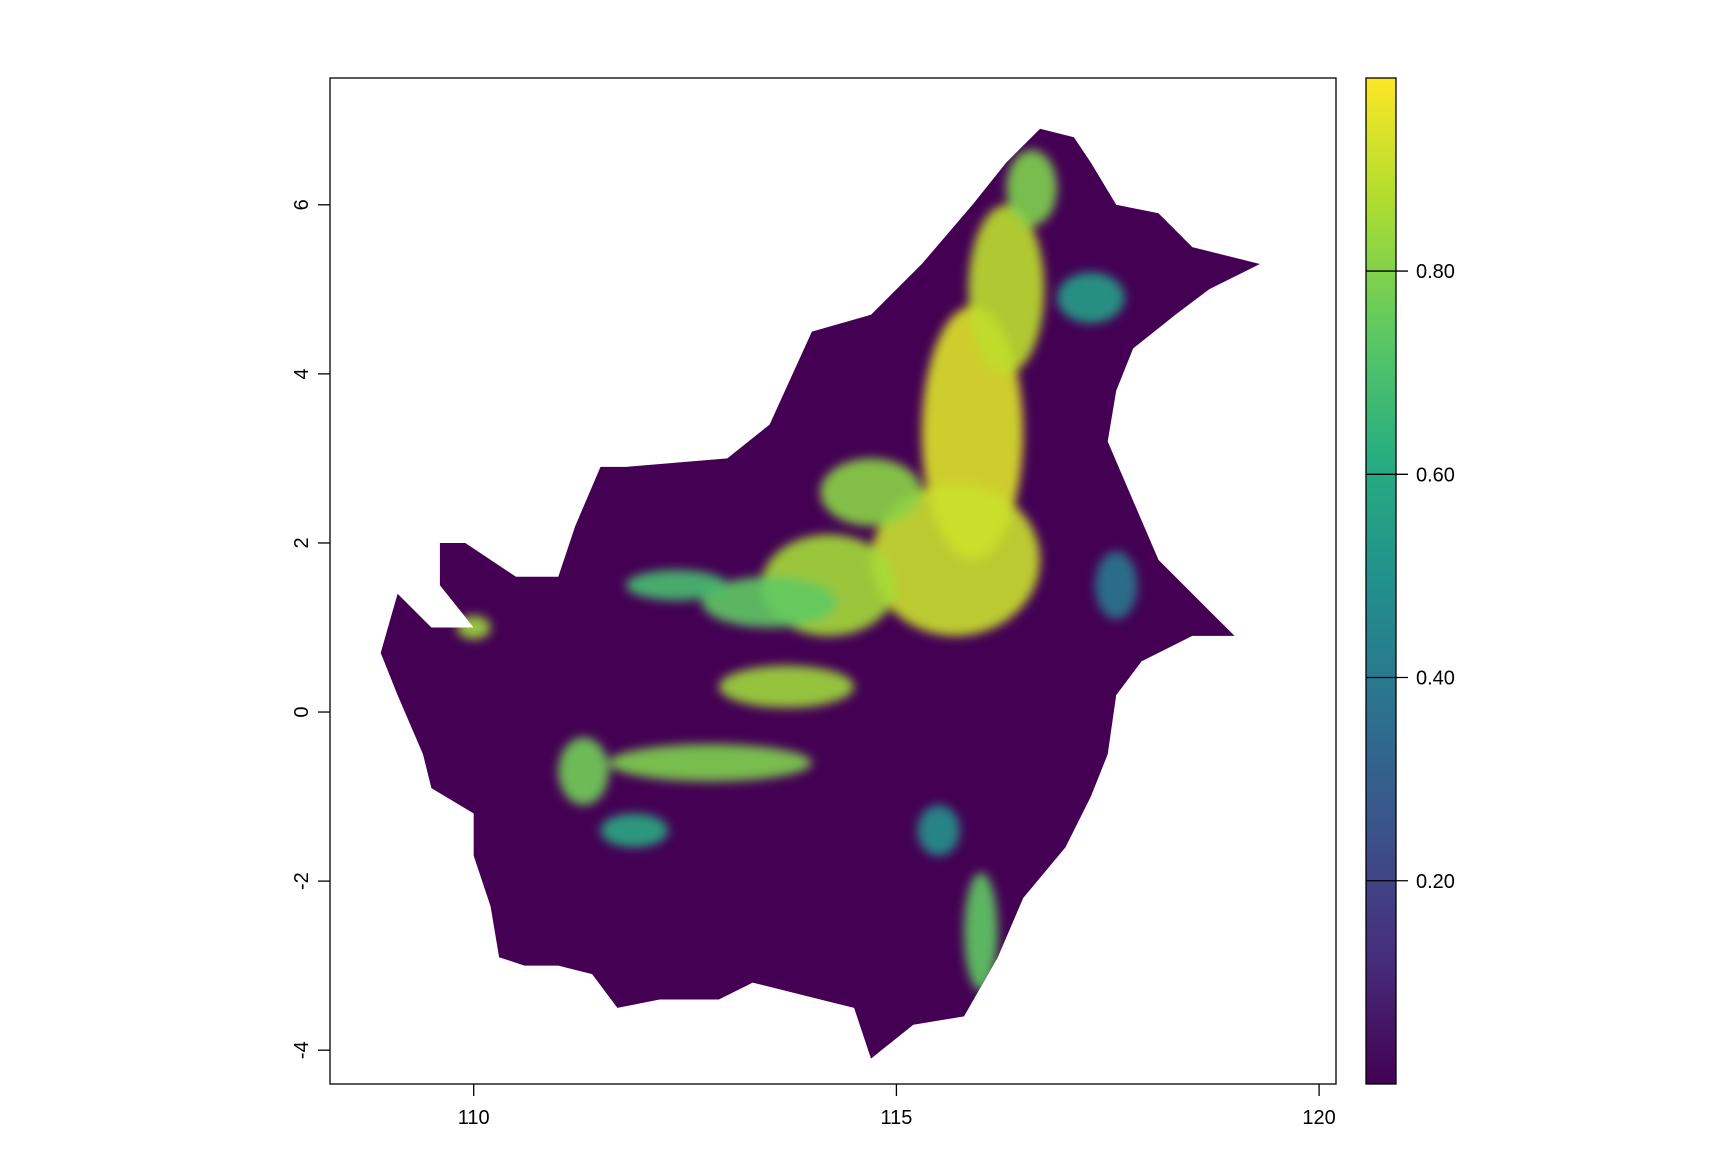 The image size is (1728, 1152). Describe the element at coordinates (896, 1118) in the screenshot. I see `x-tick-label: 115` at that location.